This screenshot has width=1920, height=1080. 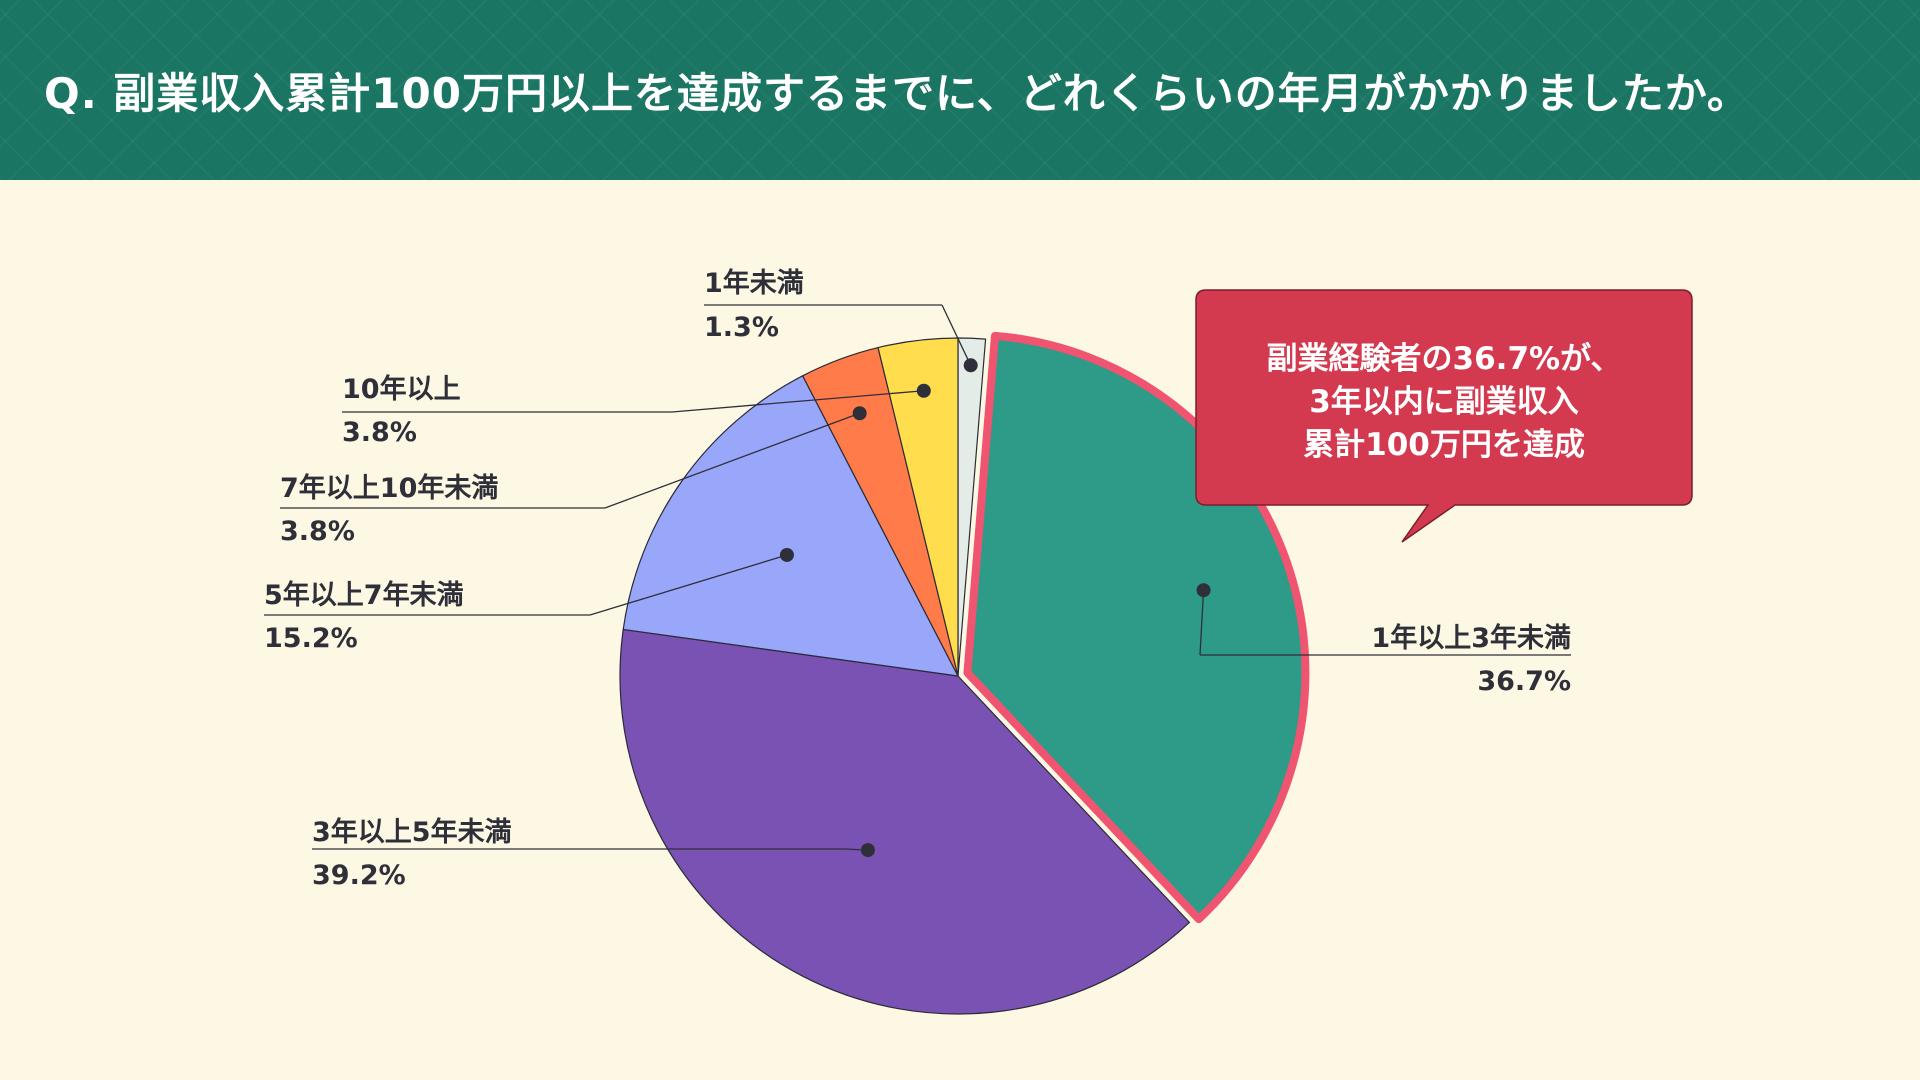 What do you see at coordinates (364, 595) in the screenshot?
I see `slice-3-label: 5年以上7年未満` at bounding box center [364, 595].